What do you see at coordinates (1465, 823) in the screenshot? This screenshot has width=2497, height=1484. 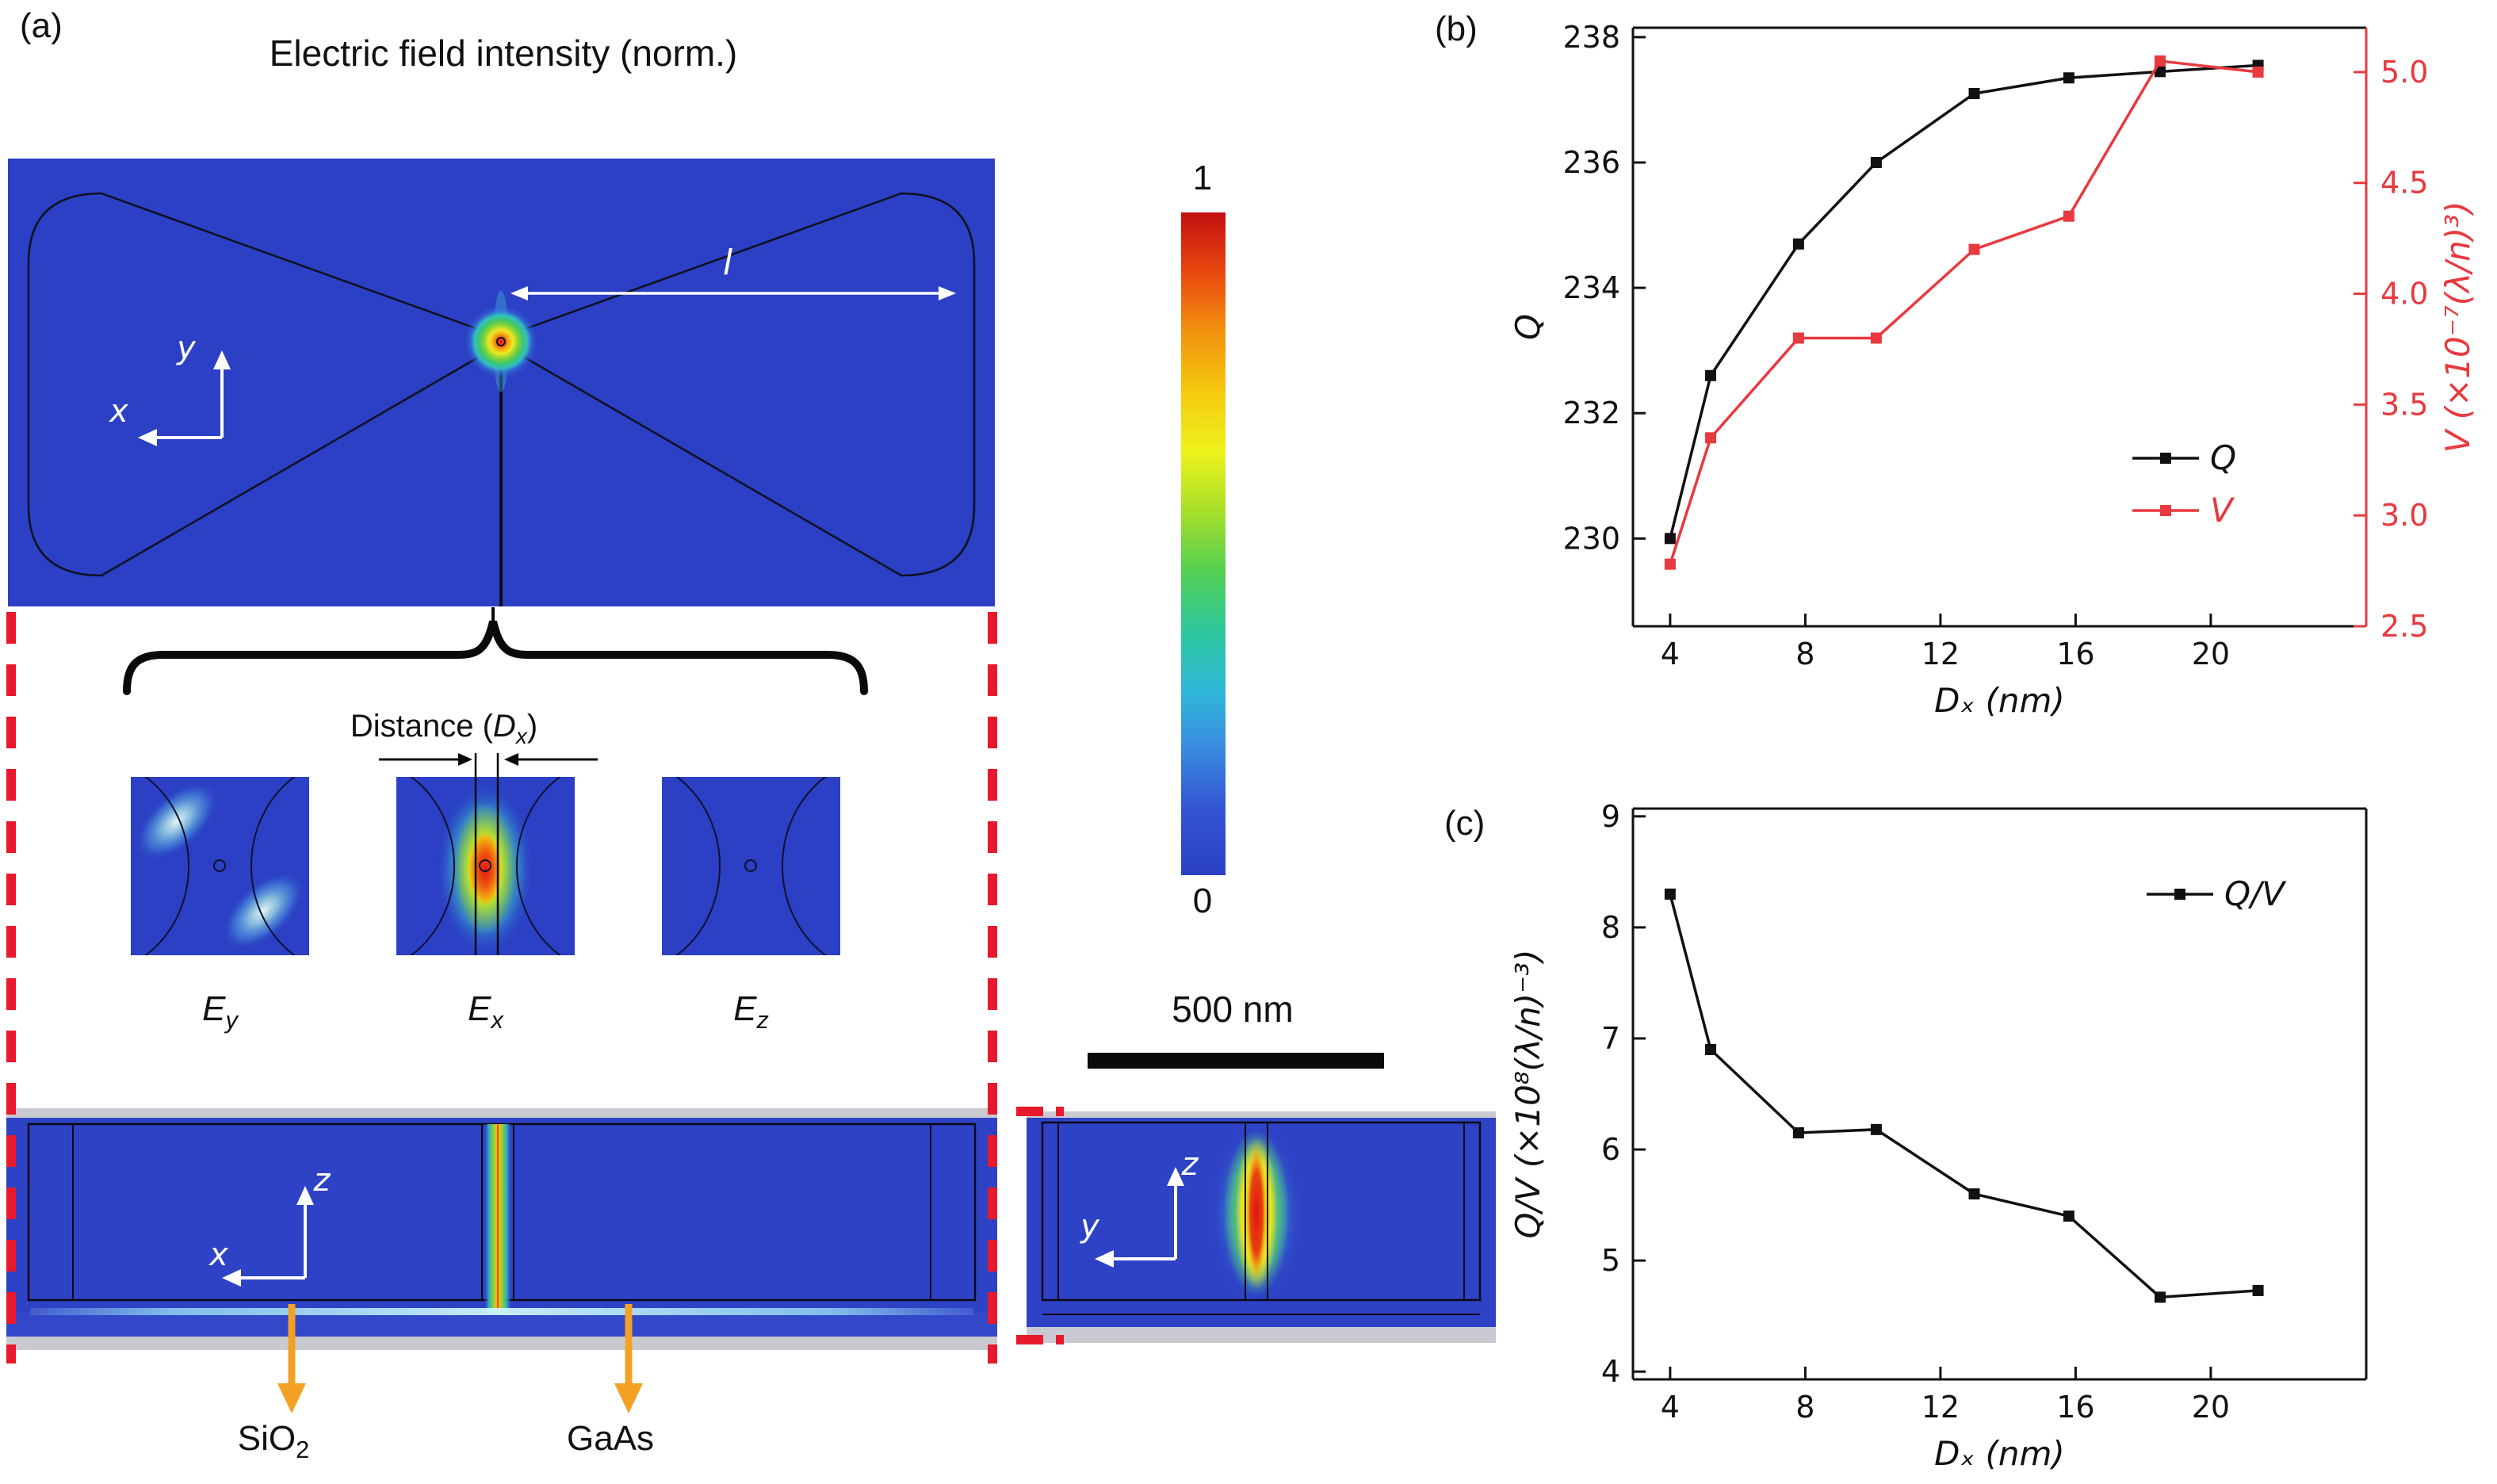 I see `panel-c-label: (c)` at bounding box center [1465, 823].